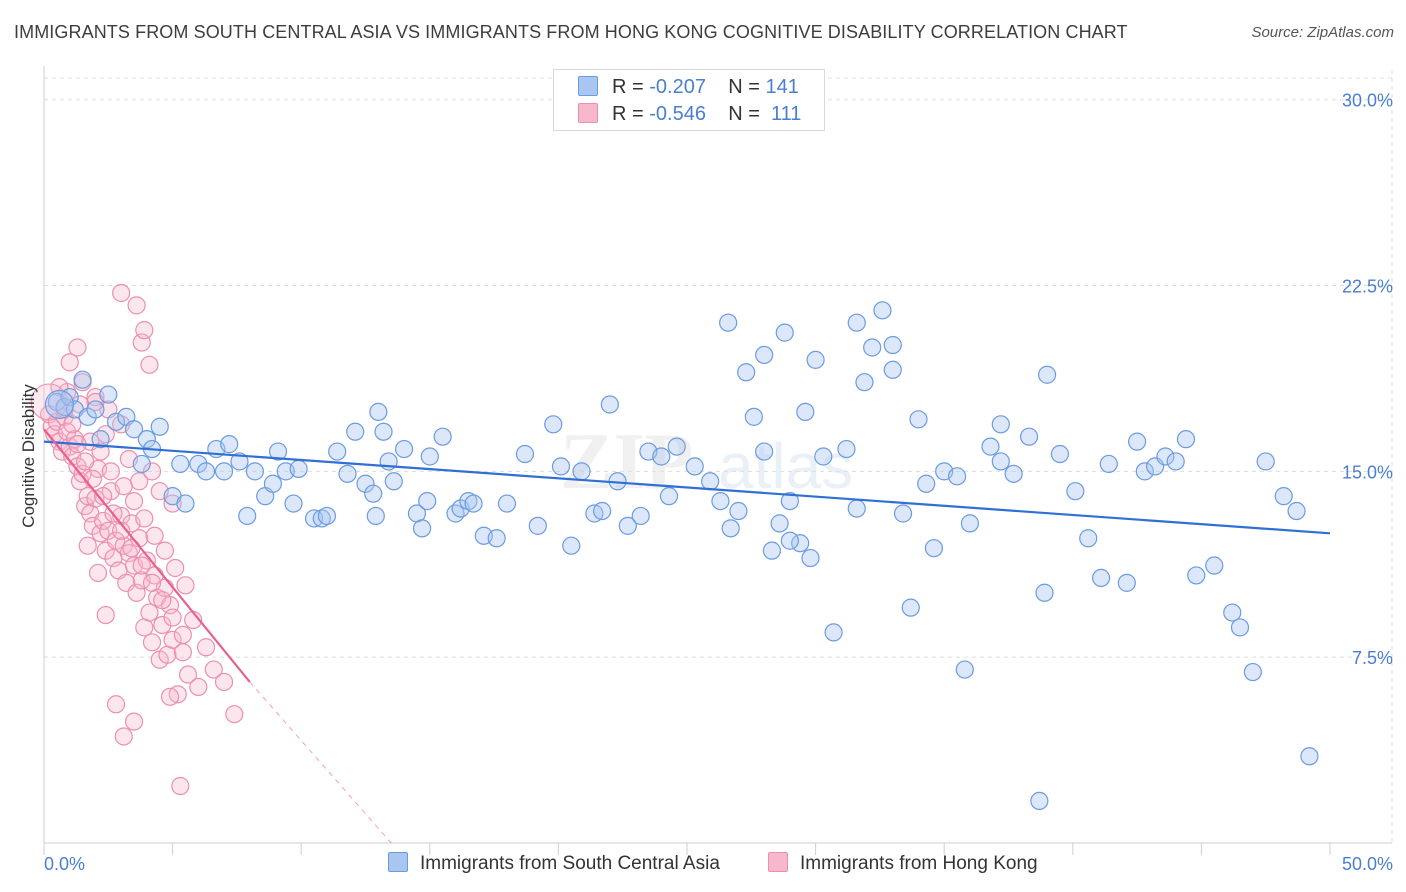  I want to click on bottom-legend-item-hong-kong: Immigrants from Hong Kong, so click(903, 863).